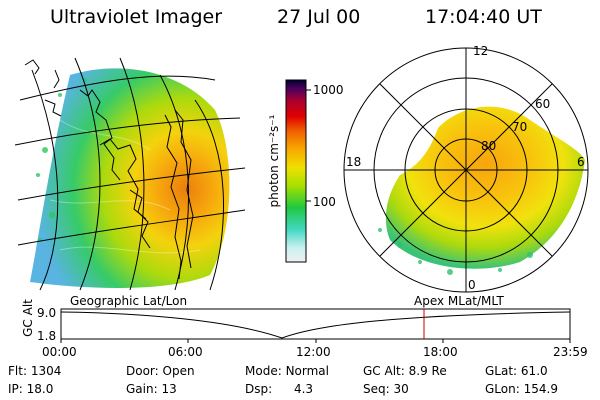  I want to click on date-label: 27 Jul 00, so click(319, 17).